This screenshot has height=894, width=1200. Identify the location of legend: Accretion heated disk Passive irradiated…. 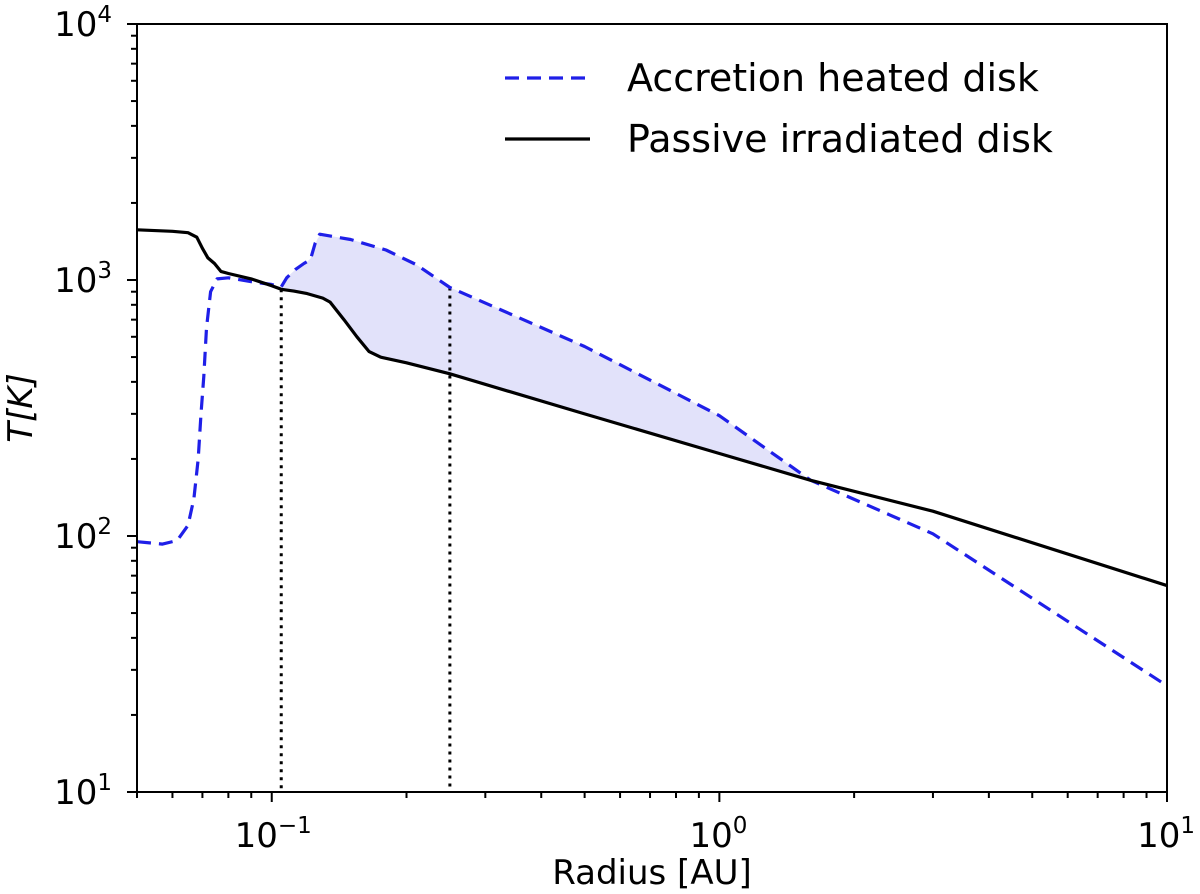
(779, 108).